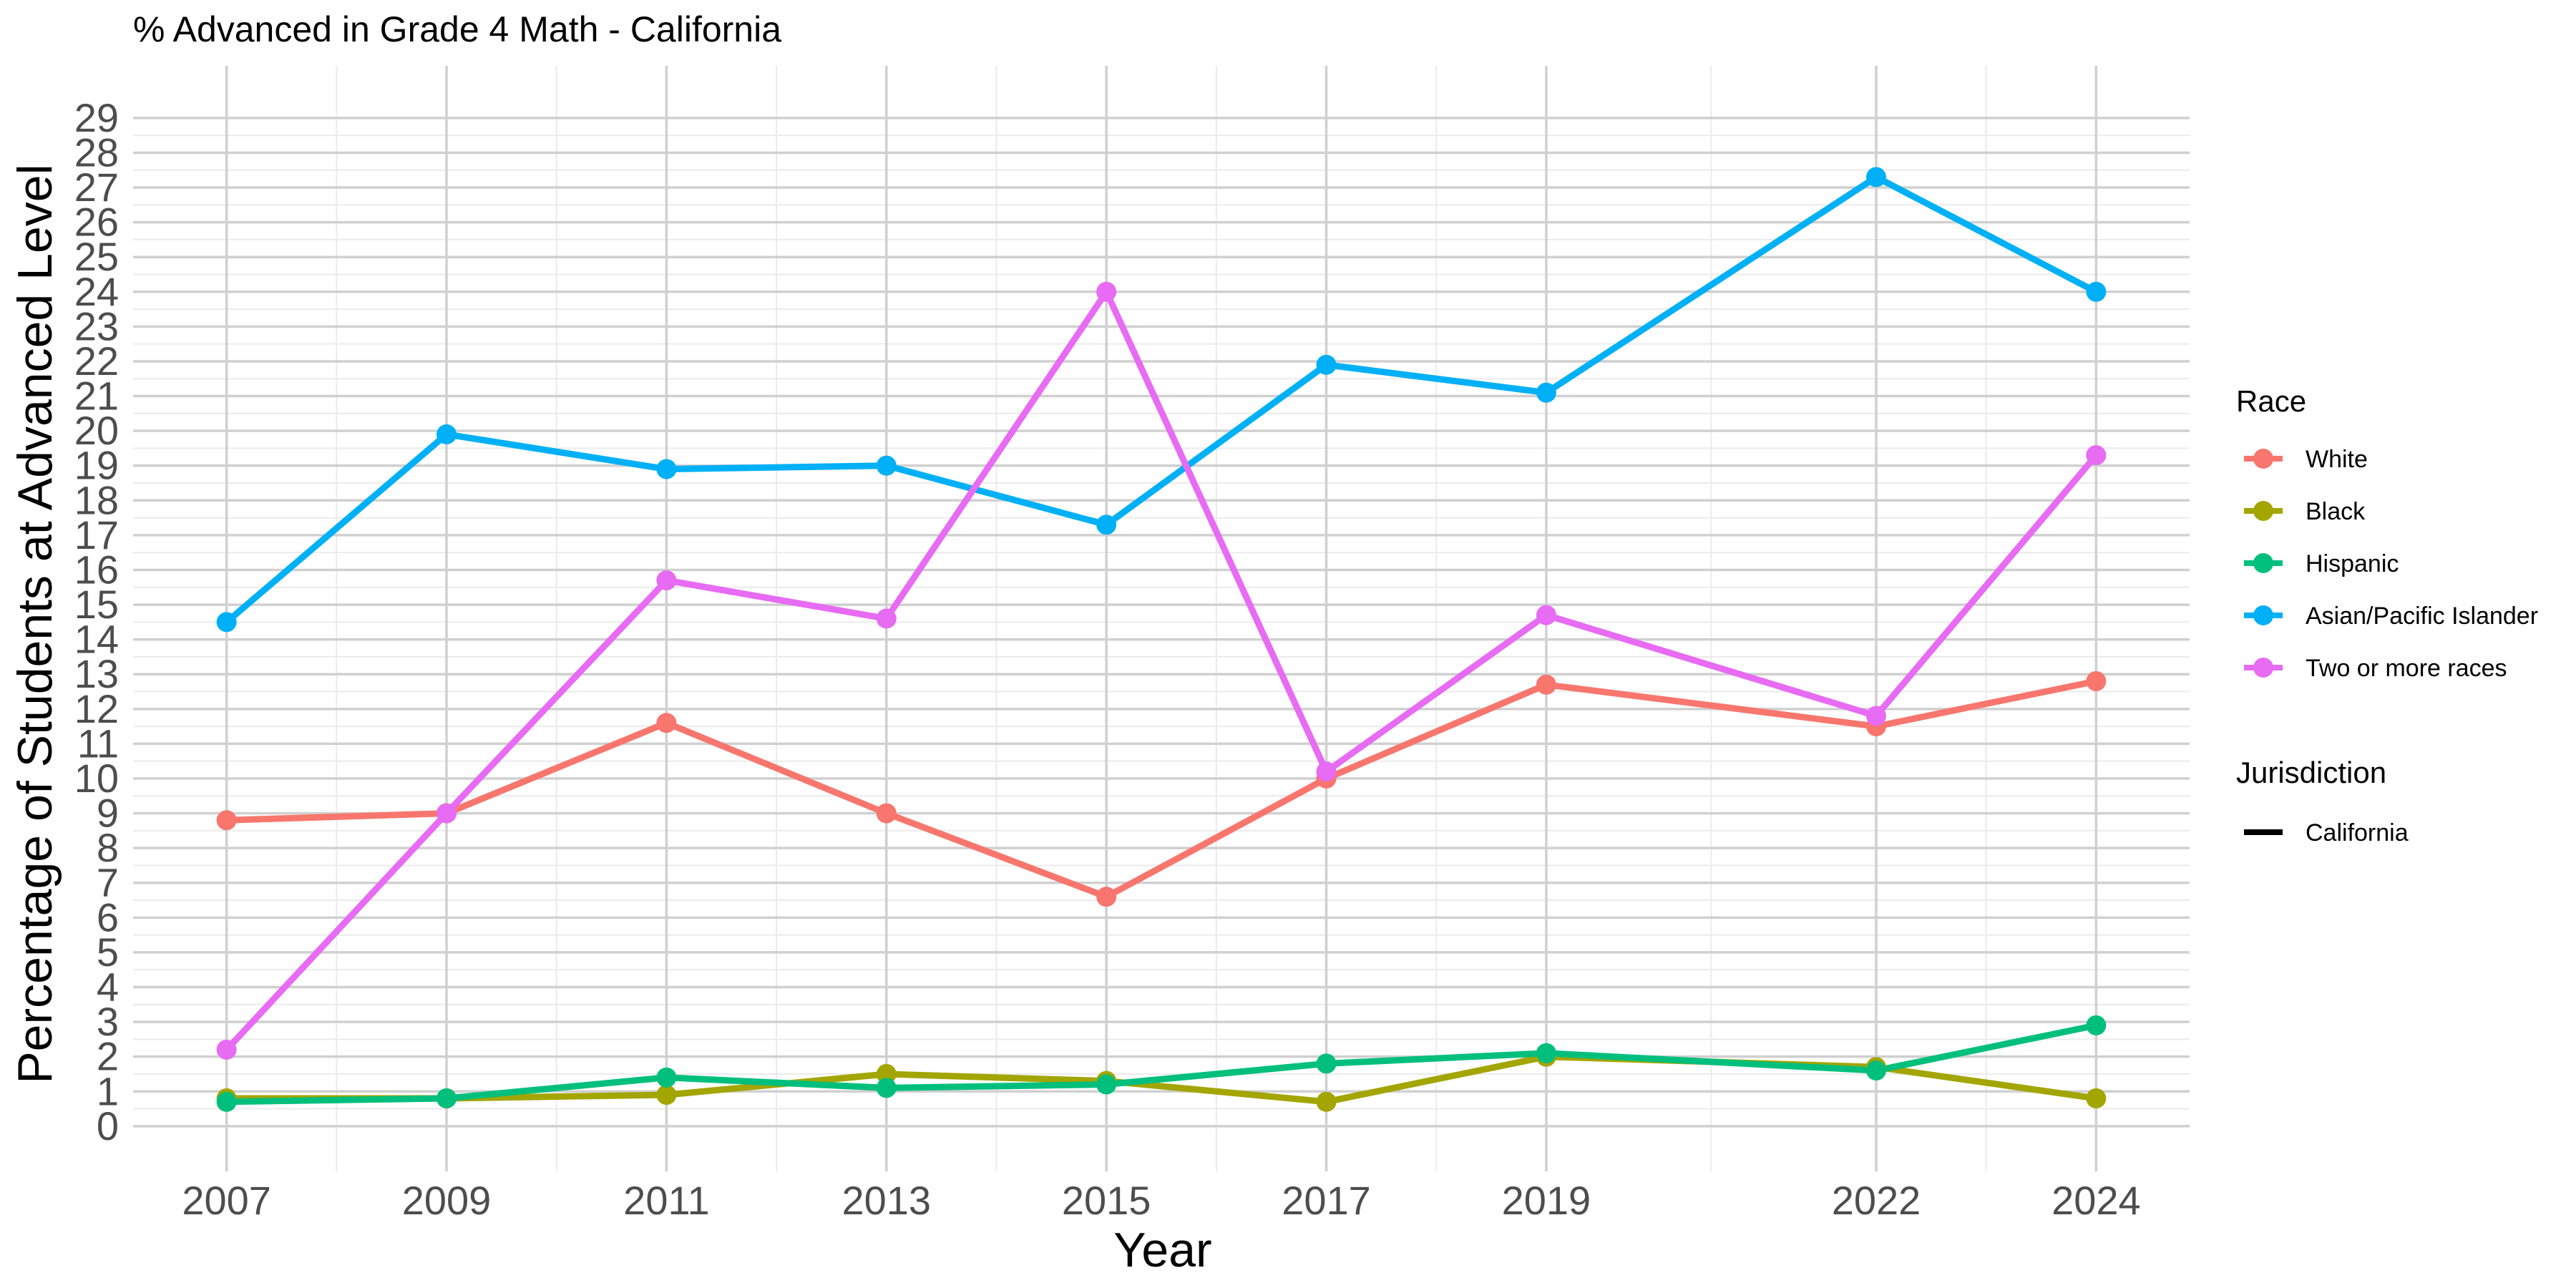 The width and height of the screenshot is (2576, 1288). What do you see at coordinates (2337, 460) in the screenshot?
I see `legend-label-white: White` at bounding box center [2337, 460].